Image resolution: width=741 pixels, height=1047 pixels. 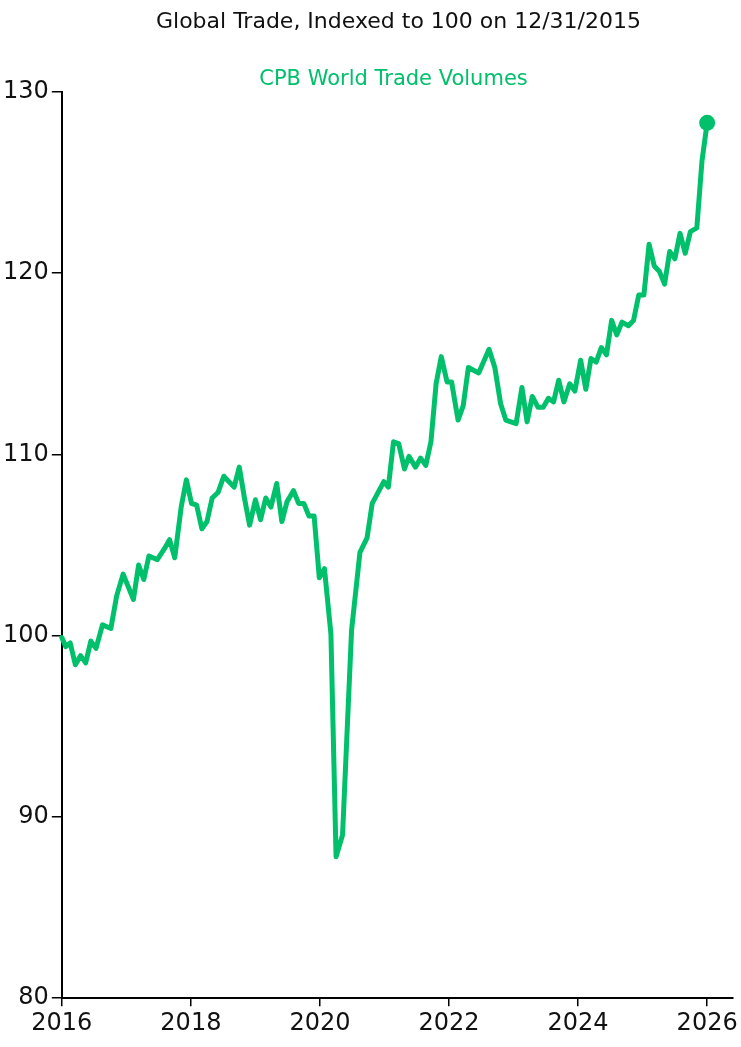 What do you see at coordinates (578, 1021) in the screenshot?
I see `x-tick-label: 2024` at bounding box center [578, 1021].